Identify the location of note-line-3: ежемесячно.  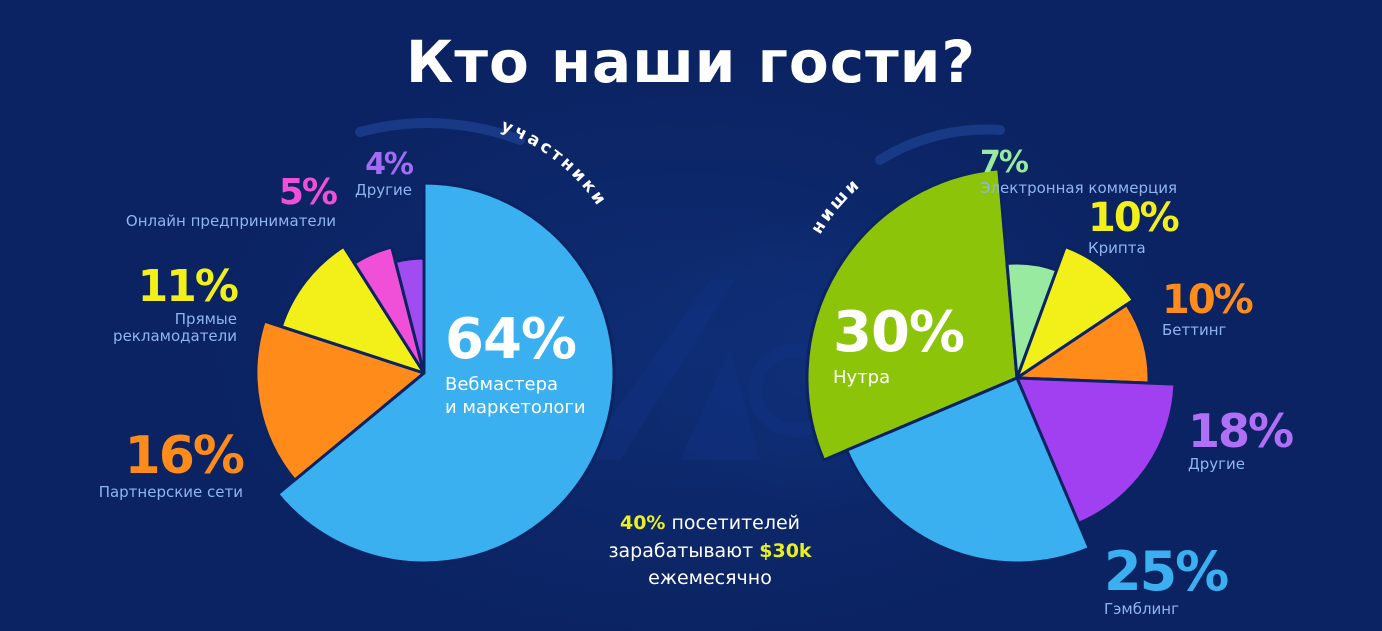
(710, 578).